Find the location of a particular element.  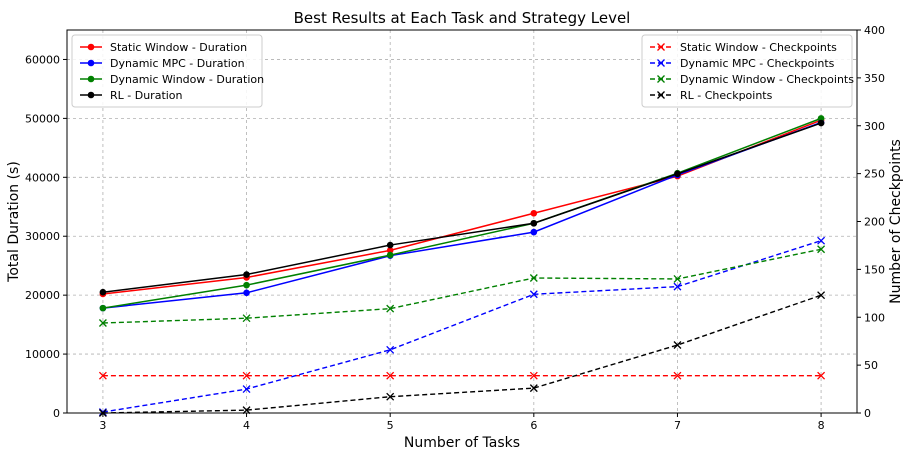

y-left-tick-label: 20000 is located at coordinates (42, 295).